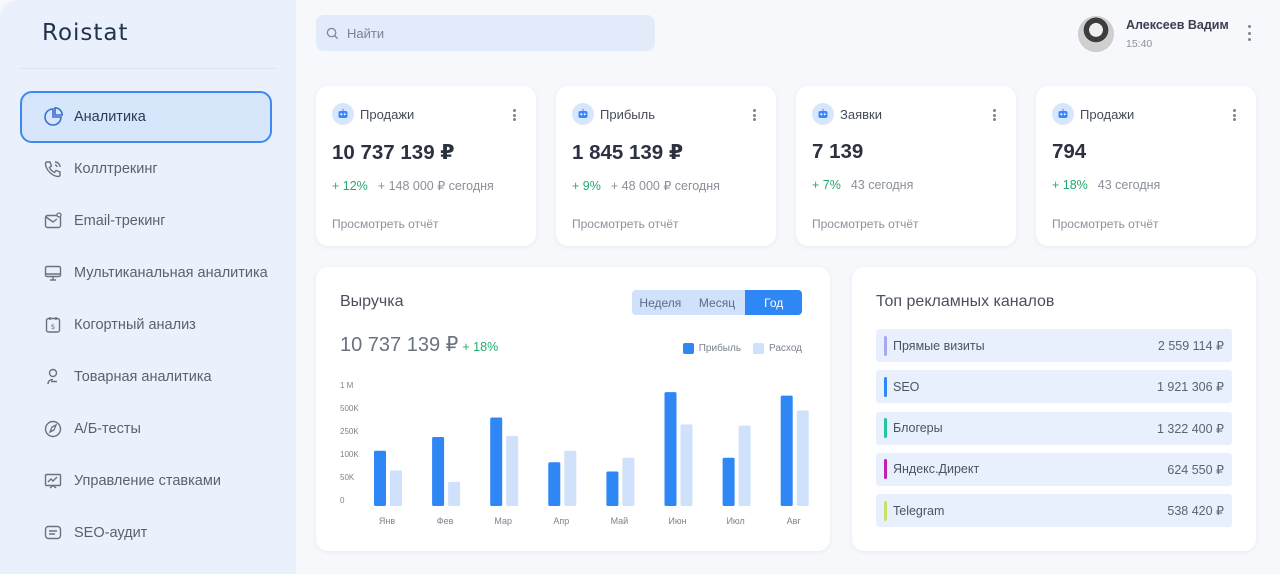 The image size is (1280, 574). What do you see at coordinates (965, 301) in the screenshot?
I see `channels-title: Топ рекламных каналов` at bounding box center [965, 301].